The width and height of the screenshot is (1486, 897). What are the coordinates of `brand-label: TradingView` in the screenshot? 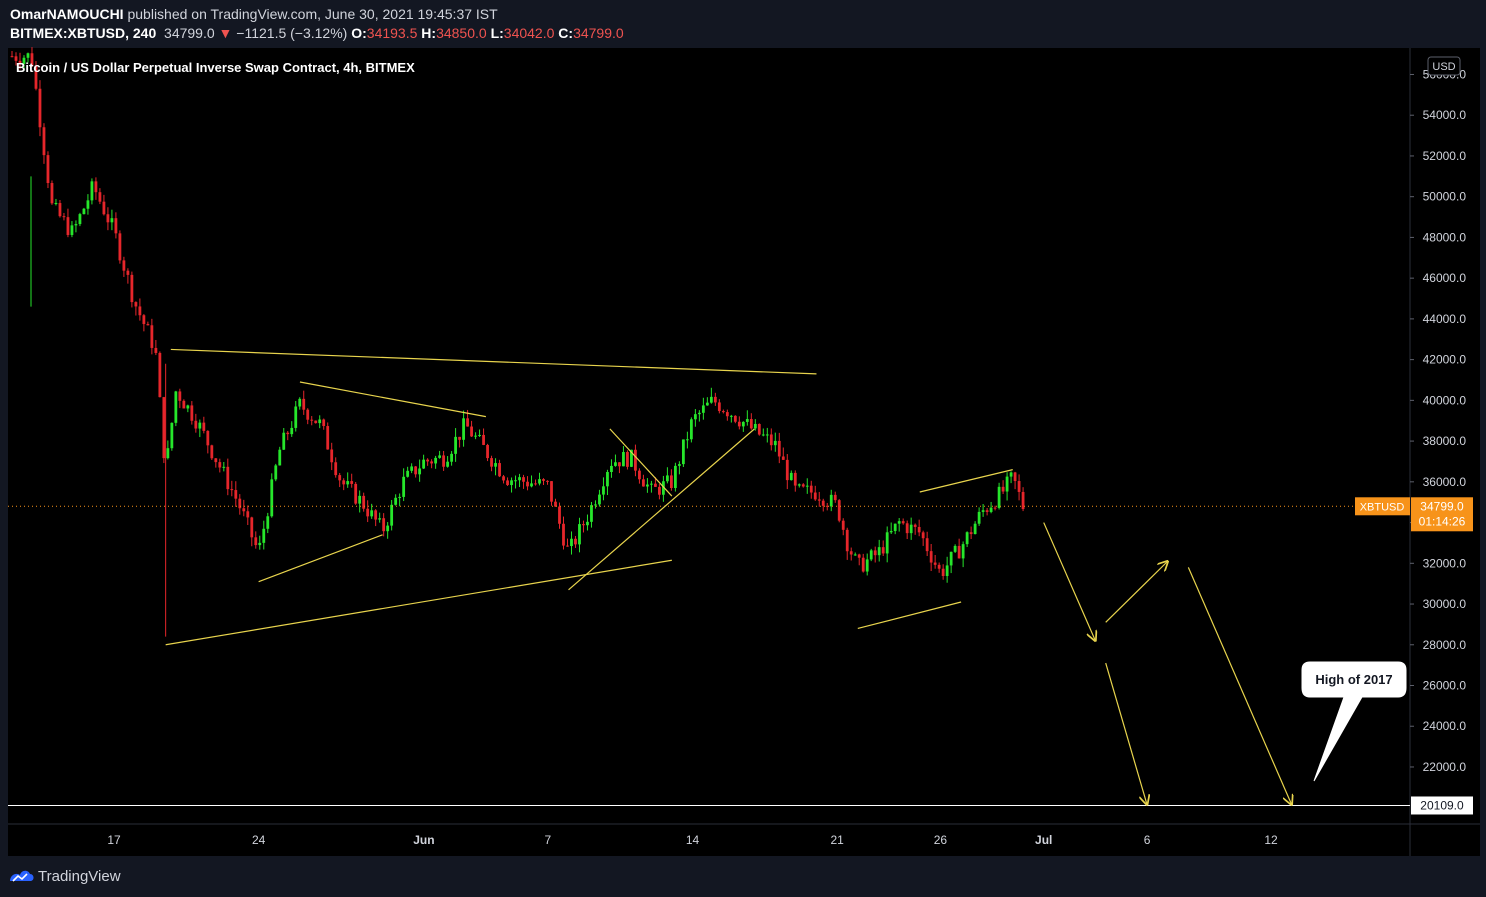 It's located at (79, 876).